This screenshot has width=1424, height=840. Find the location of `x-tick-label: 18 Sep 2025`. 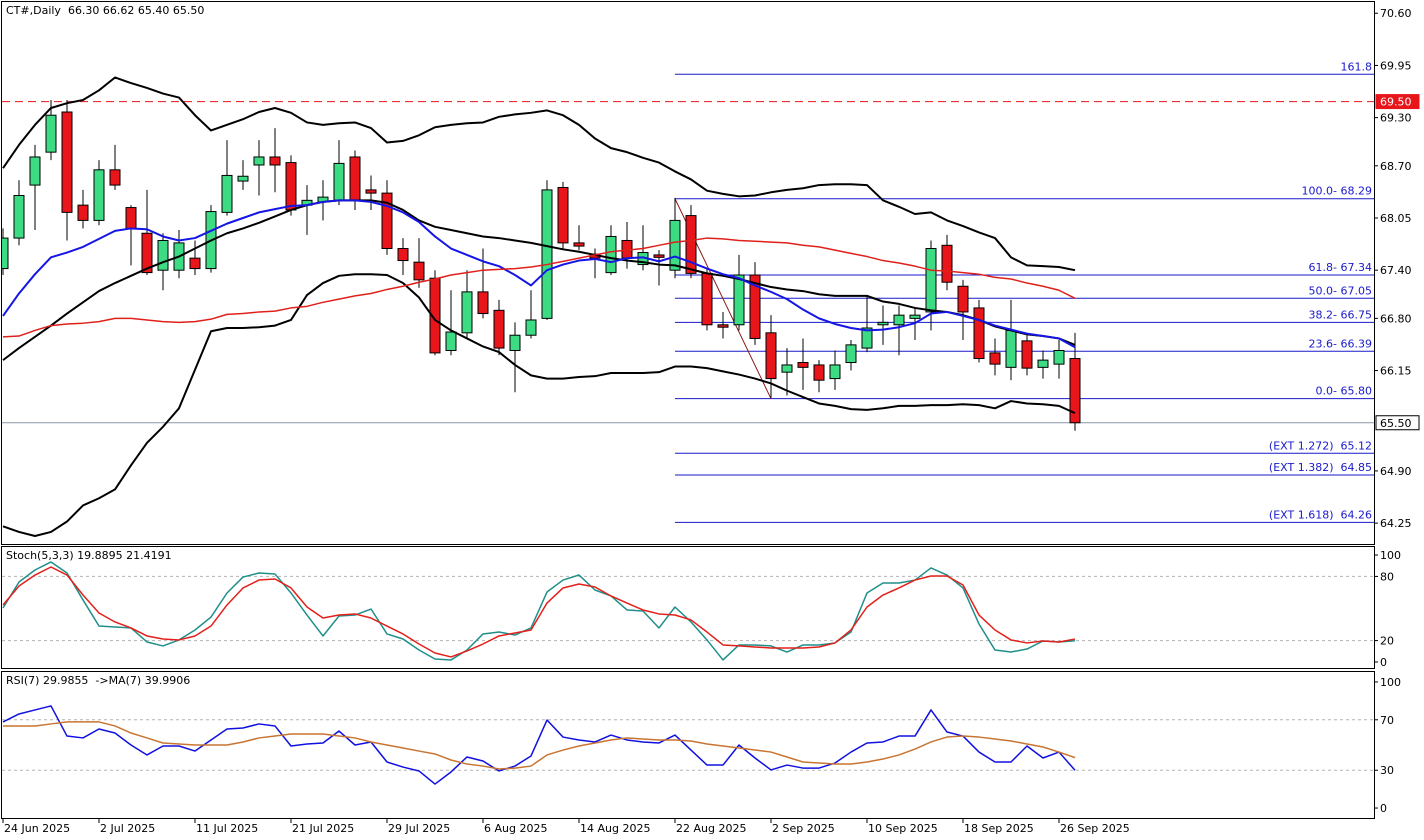

x-tick-label: 18 Sep 2025 is located at coordinates (999, 828).